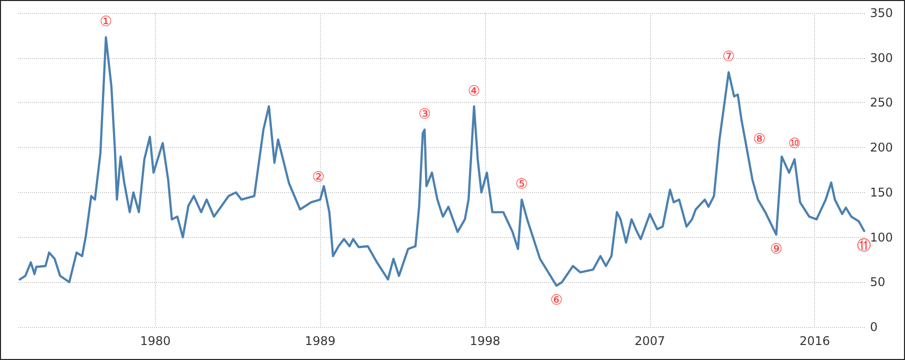  What do you see at coordinates (320, 341) in the screenshot?
I see `x-tick-label: 1989` at bounding box center [320, 341].